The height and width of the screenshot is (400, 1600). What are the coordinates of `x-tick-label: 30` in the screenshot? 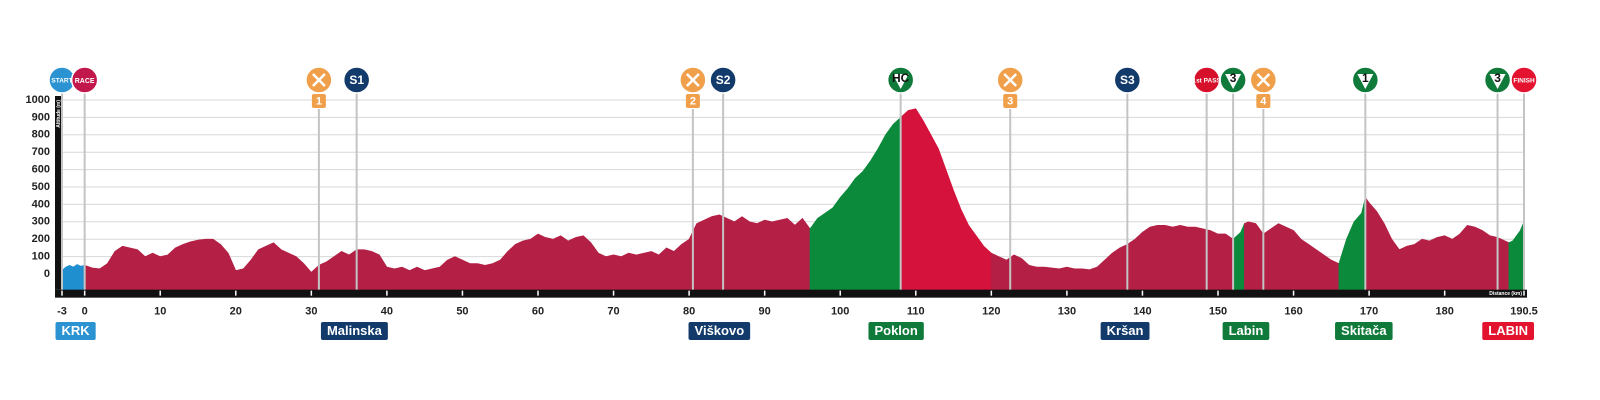 It's located at (311, 312).